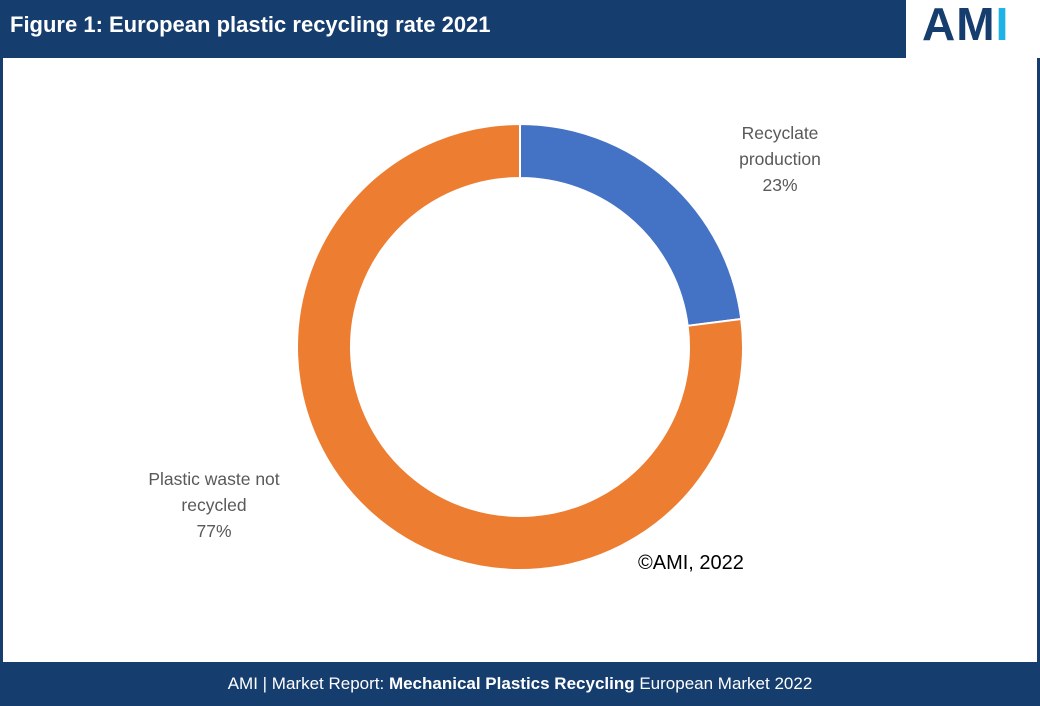 The image size is (1040, 706). Describe the element at coordinates (214, 531) in the screenshot. I see `label-waste-value: 77%` at that location.